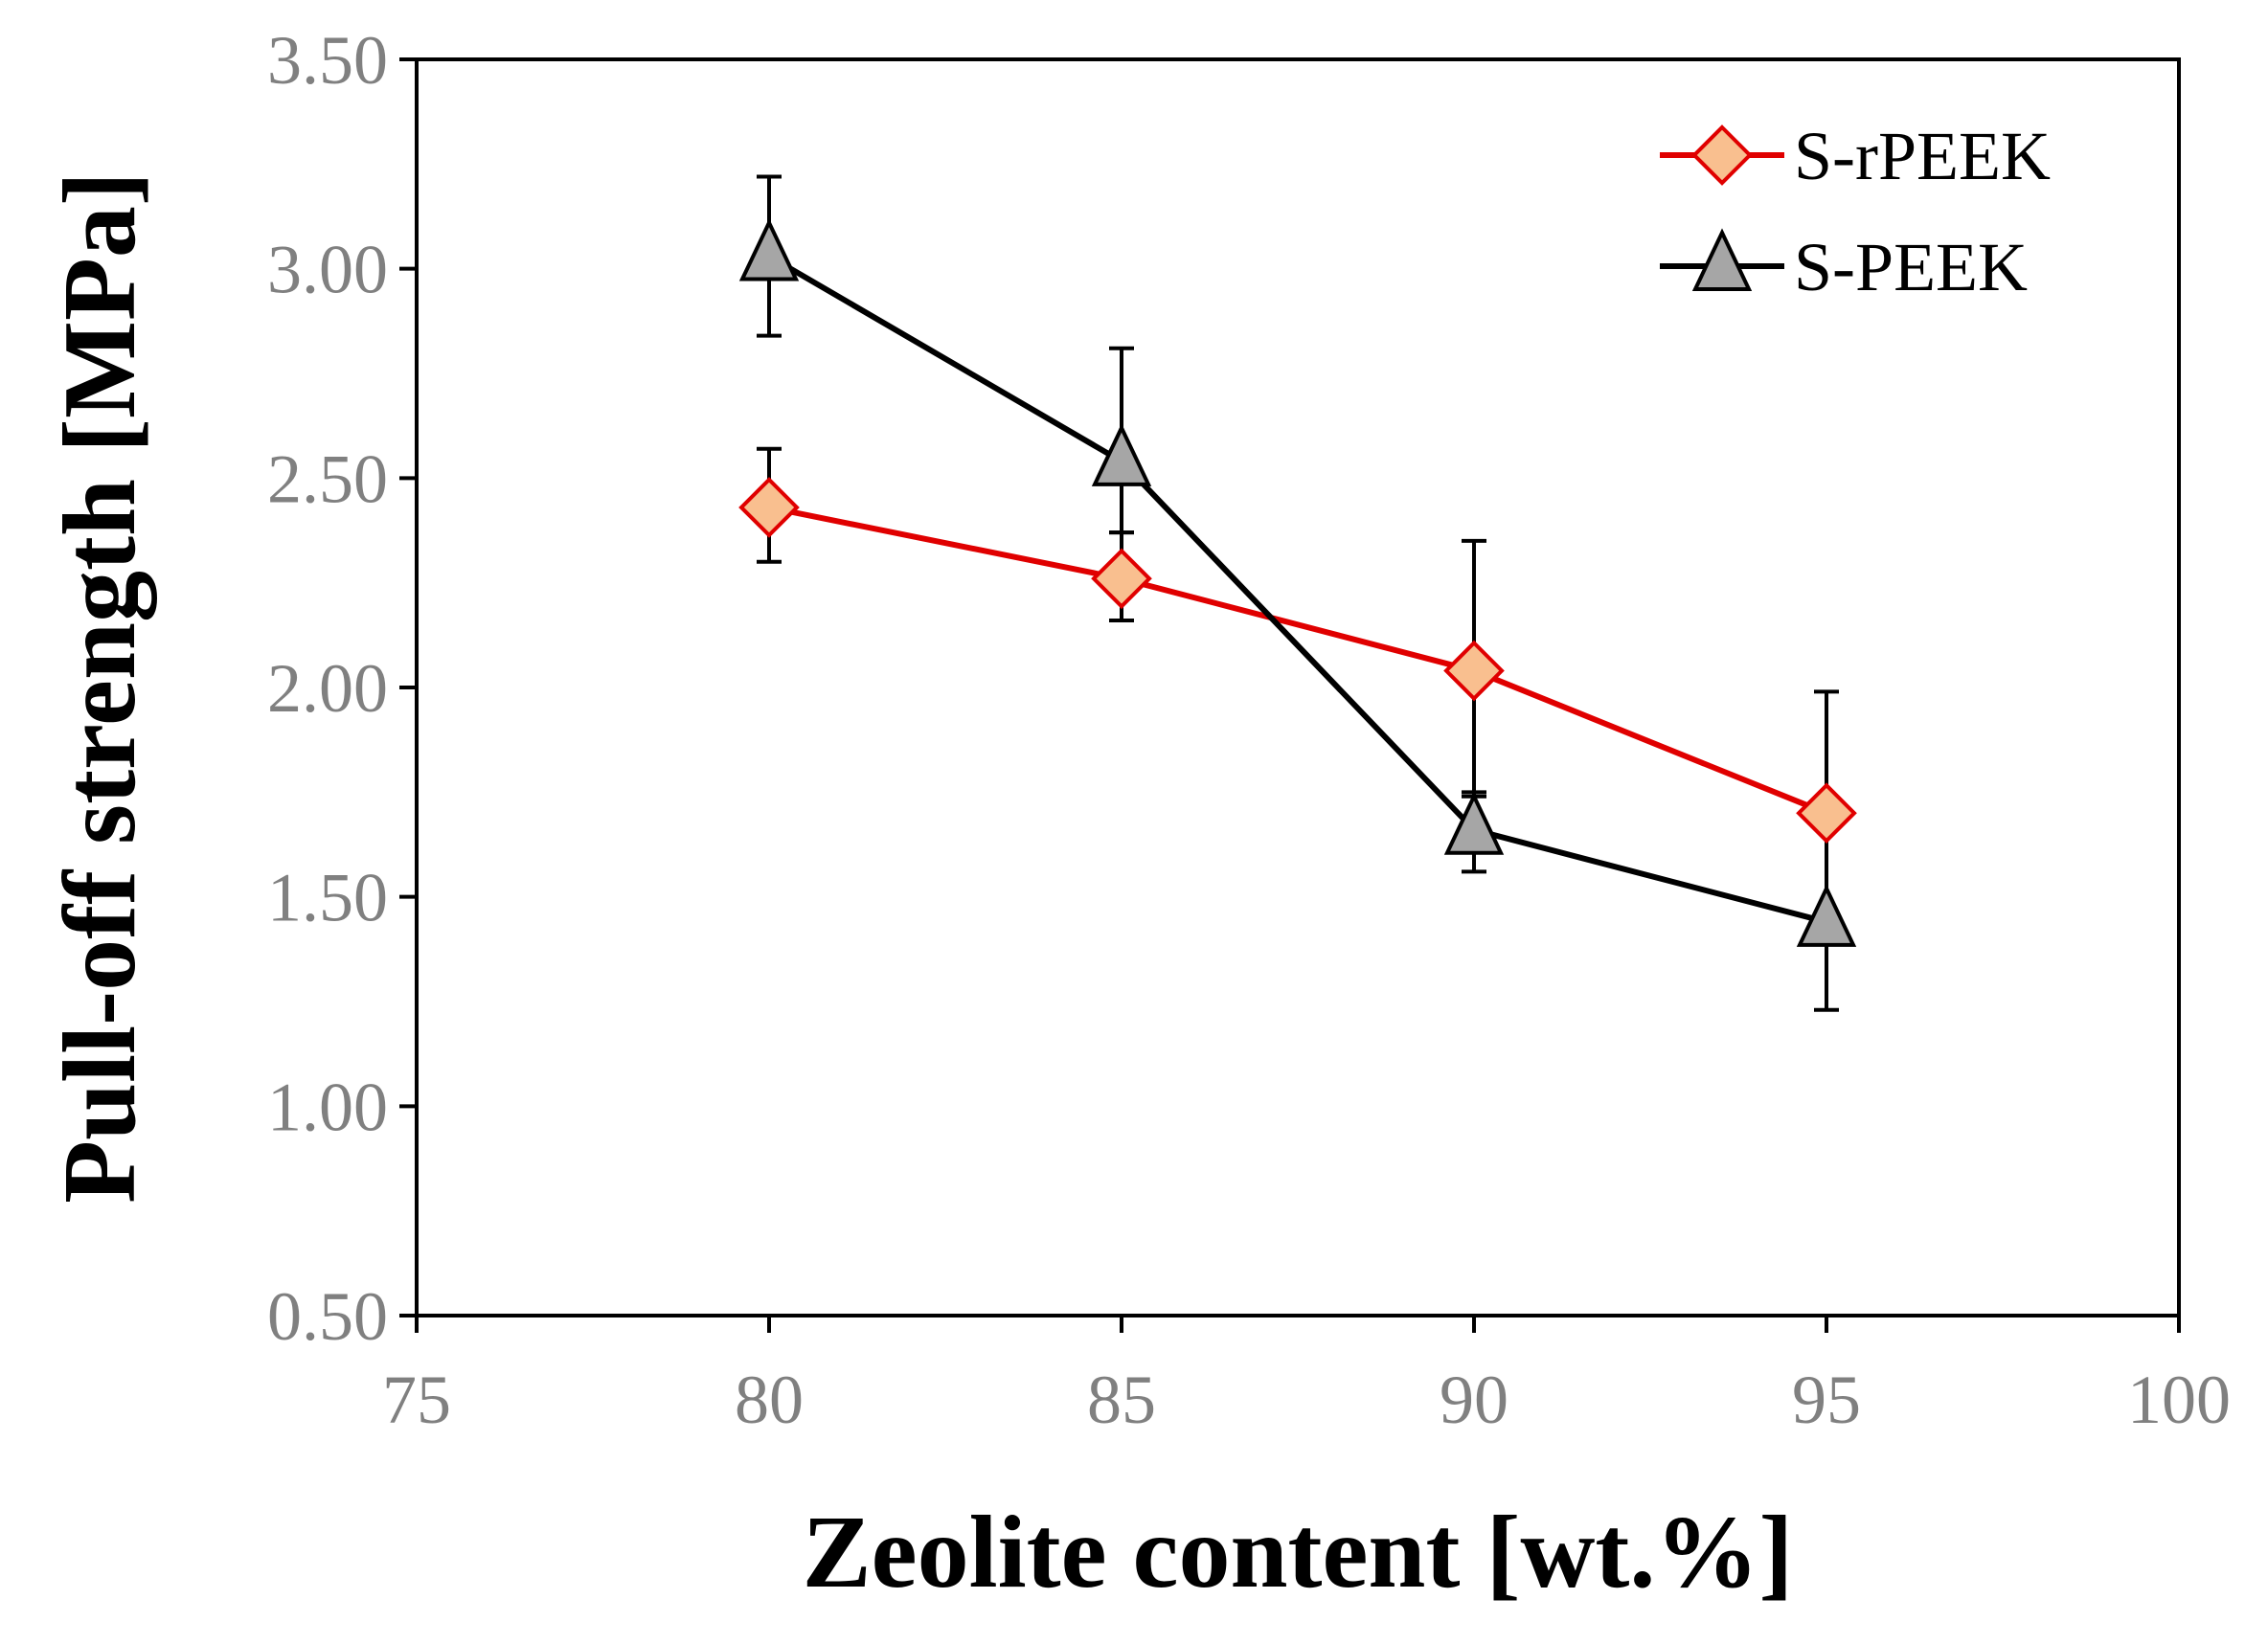 The height and width of the screenshot is (1644, 2268). What do you see at coordinates (327, 1107) in the screenshot?
I see `y-tick-label: 1.00` at bounding box center [327, 1107].